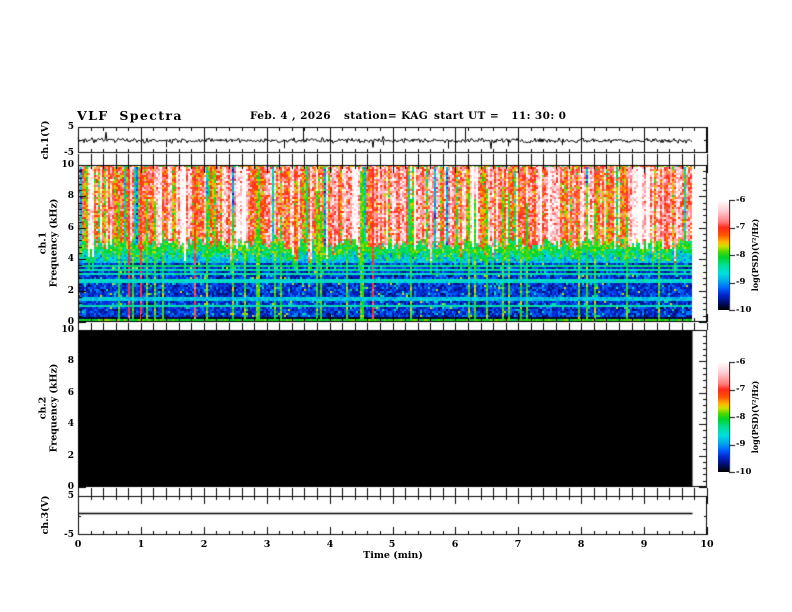 This screenshot has width=792, height=612. Describe the element at coordinates (70, 291) in the screenshot. I see `spec1-ytick-2: 2` at that location.